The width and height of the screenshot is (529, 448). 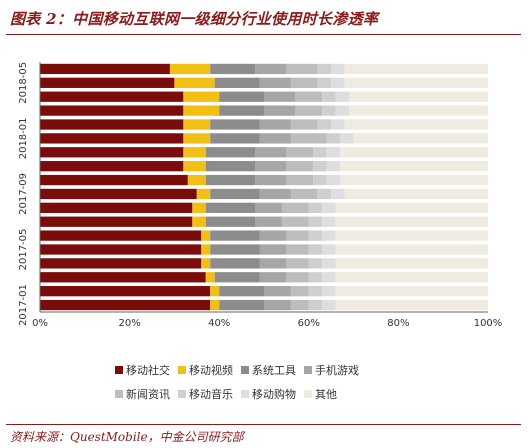 What do you see at coordinates (205, 370) in the screenshot?
I see `legend-item: 移动视频` at bounding box center [205, 370].